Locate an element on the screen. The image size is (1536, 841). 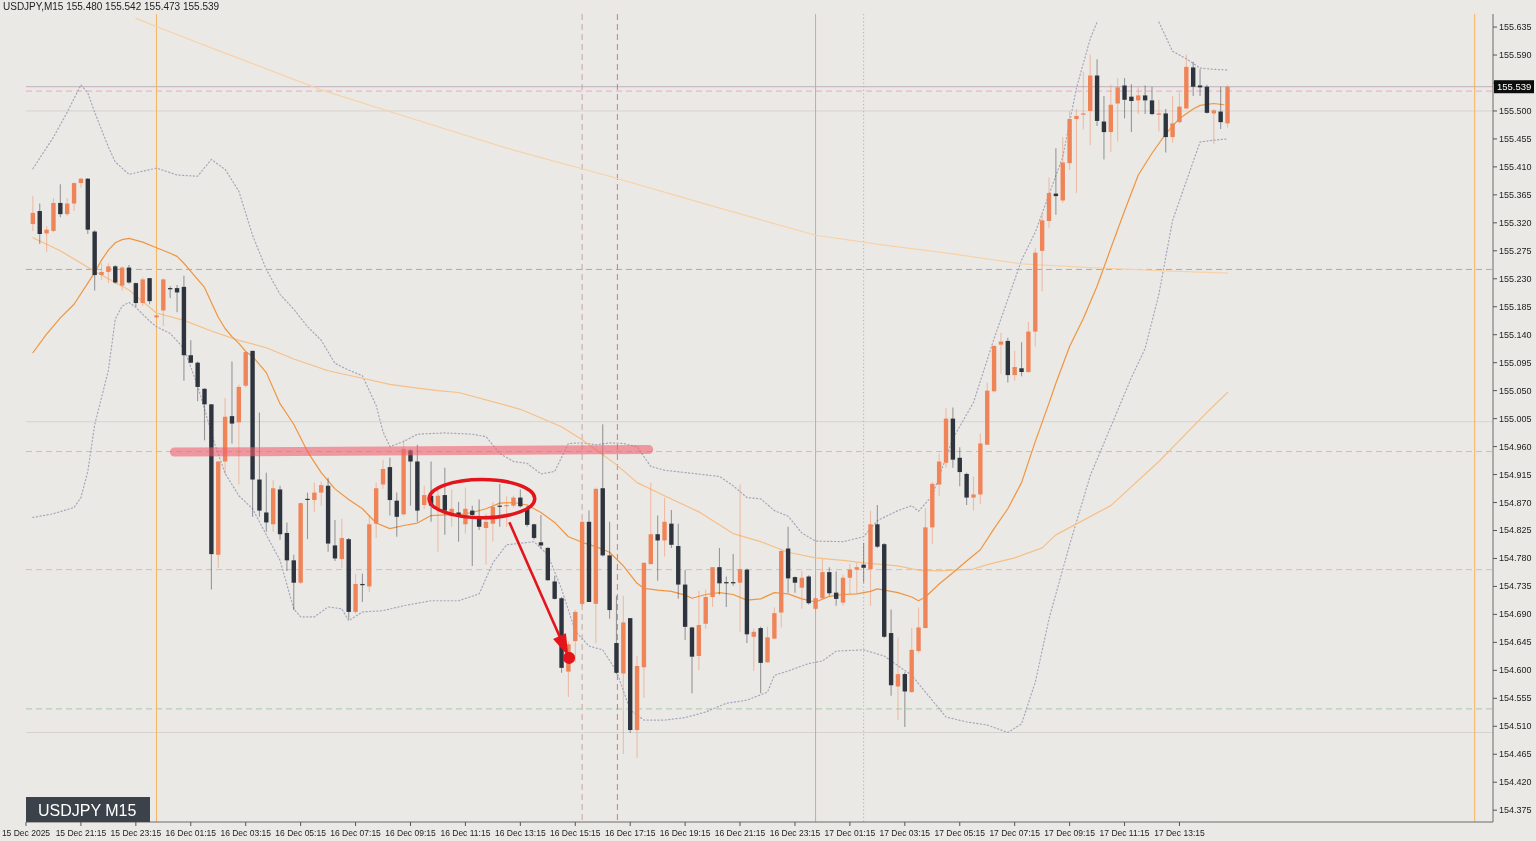
x-tick-label: 17 Dec 11:15 is located at coordinates (1124, 833).